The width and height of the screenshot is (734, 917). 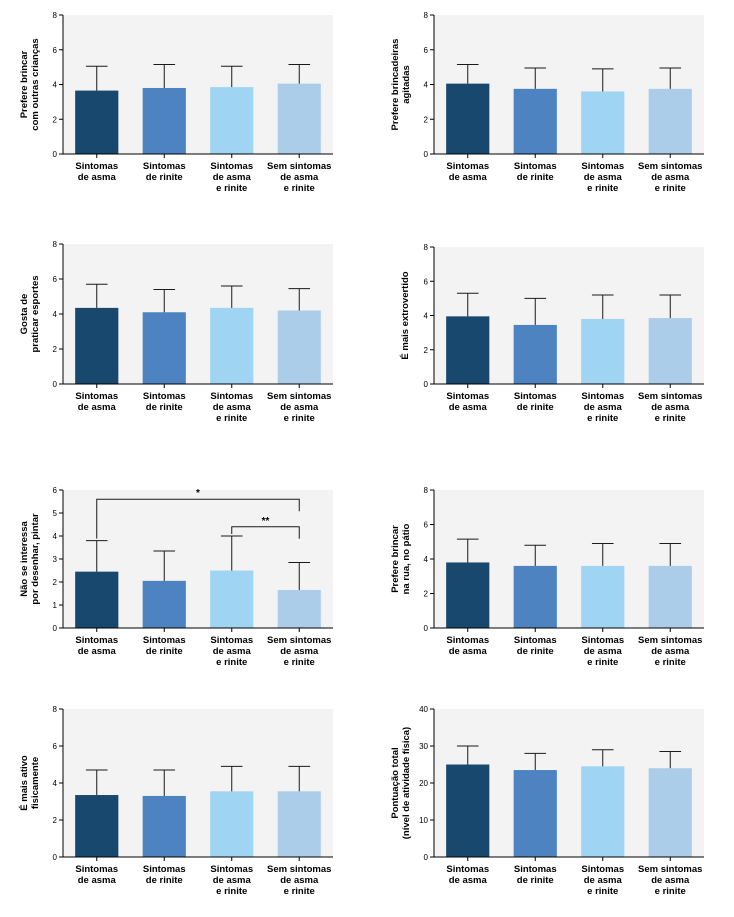 I want to click on y-tick-label: 10, so click(x=423, y=820).